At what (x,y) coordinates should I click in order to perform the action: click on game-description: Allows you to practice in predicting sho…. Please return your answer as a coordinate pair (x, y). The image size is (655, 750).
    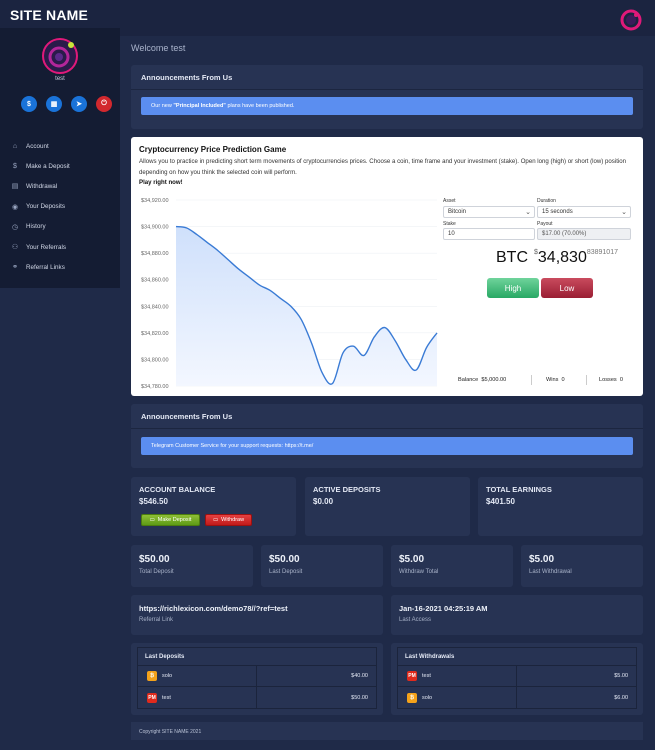
    Looking at the image, I should click on (389, 173).